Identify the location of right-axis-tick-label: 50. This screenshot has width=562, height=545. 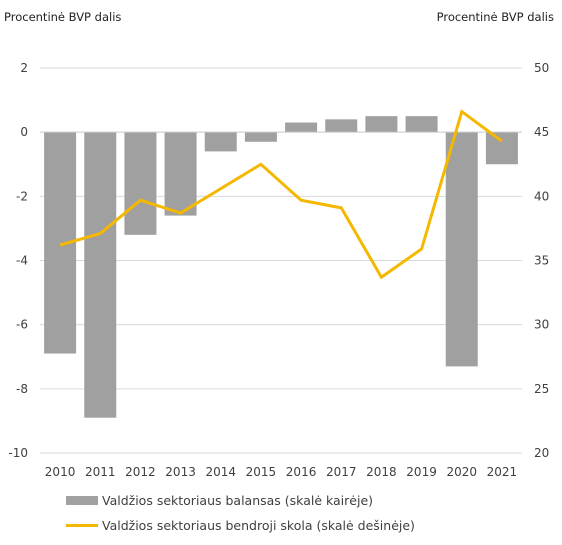
(541, 68).